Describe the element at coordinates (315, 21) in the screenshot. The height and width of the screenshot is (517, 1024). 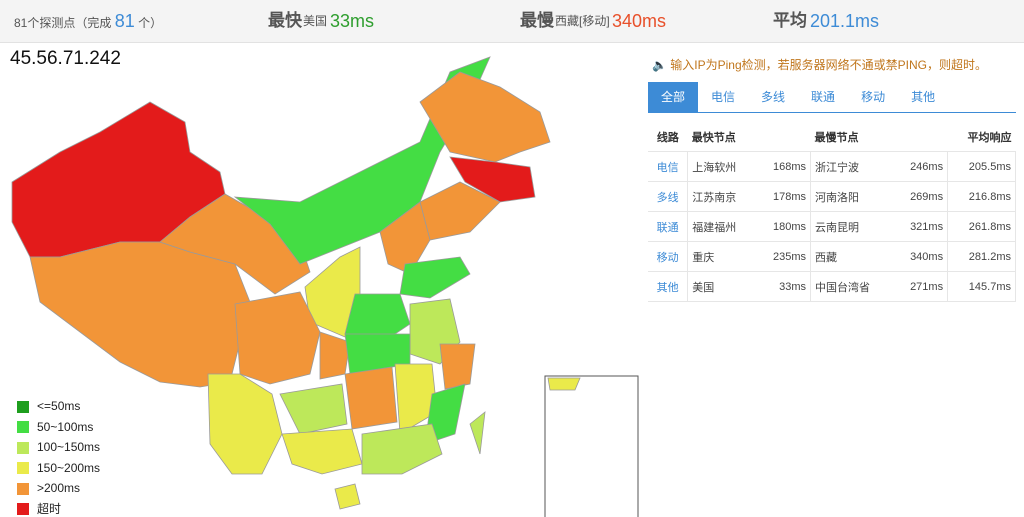
I see `fastest-location: 美国` at that location.